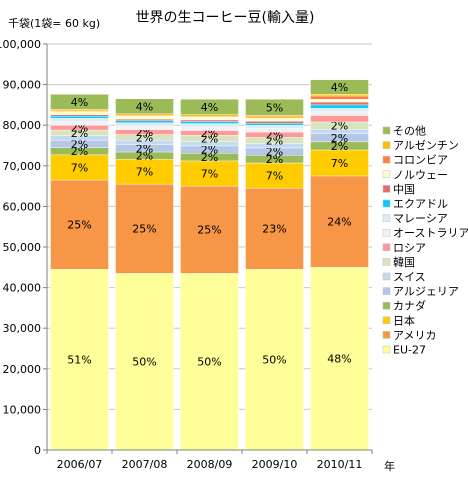 This screenshot has height=480, width=468. What do you see at coordinates (420, 160) in the screenshot?
I see `legend-label: コロンビア` at bounding box center [420, 160].